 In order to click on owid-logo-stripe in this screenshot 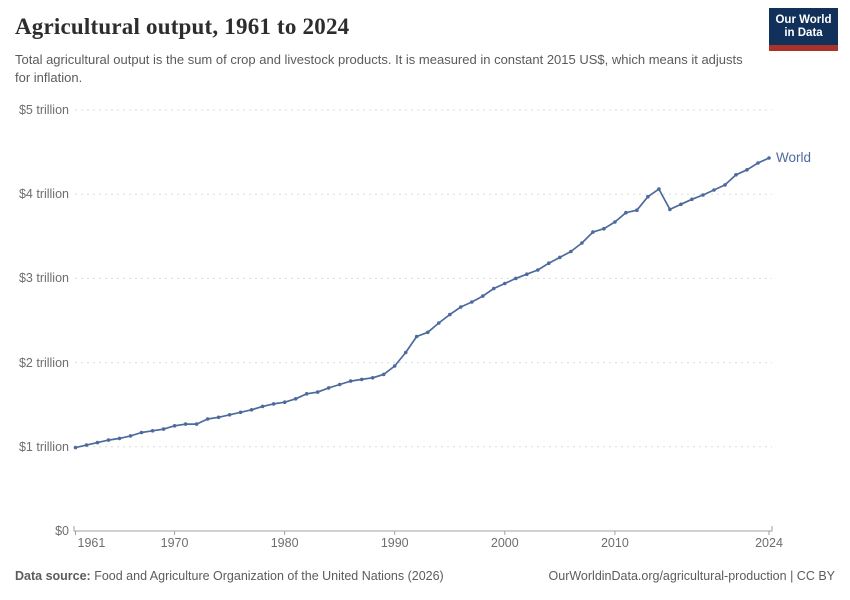, I will do `click(803, 48)`.